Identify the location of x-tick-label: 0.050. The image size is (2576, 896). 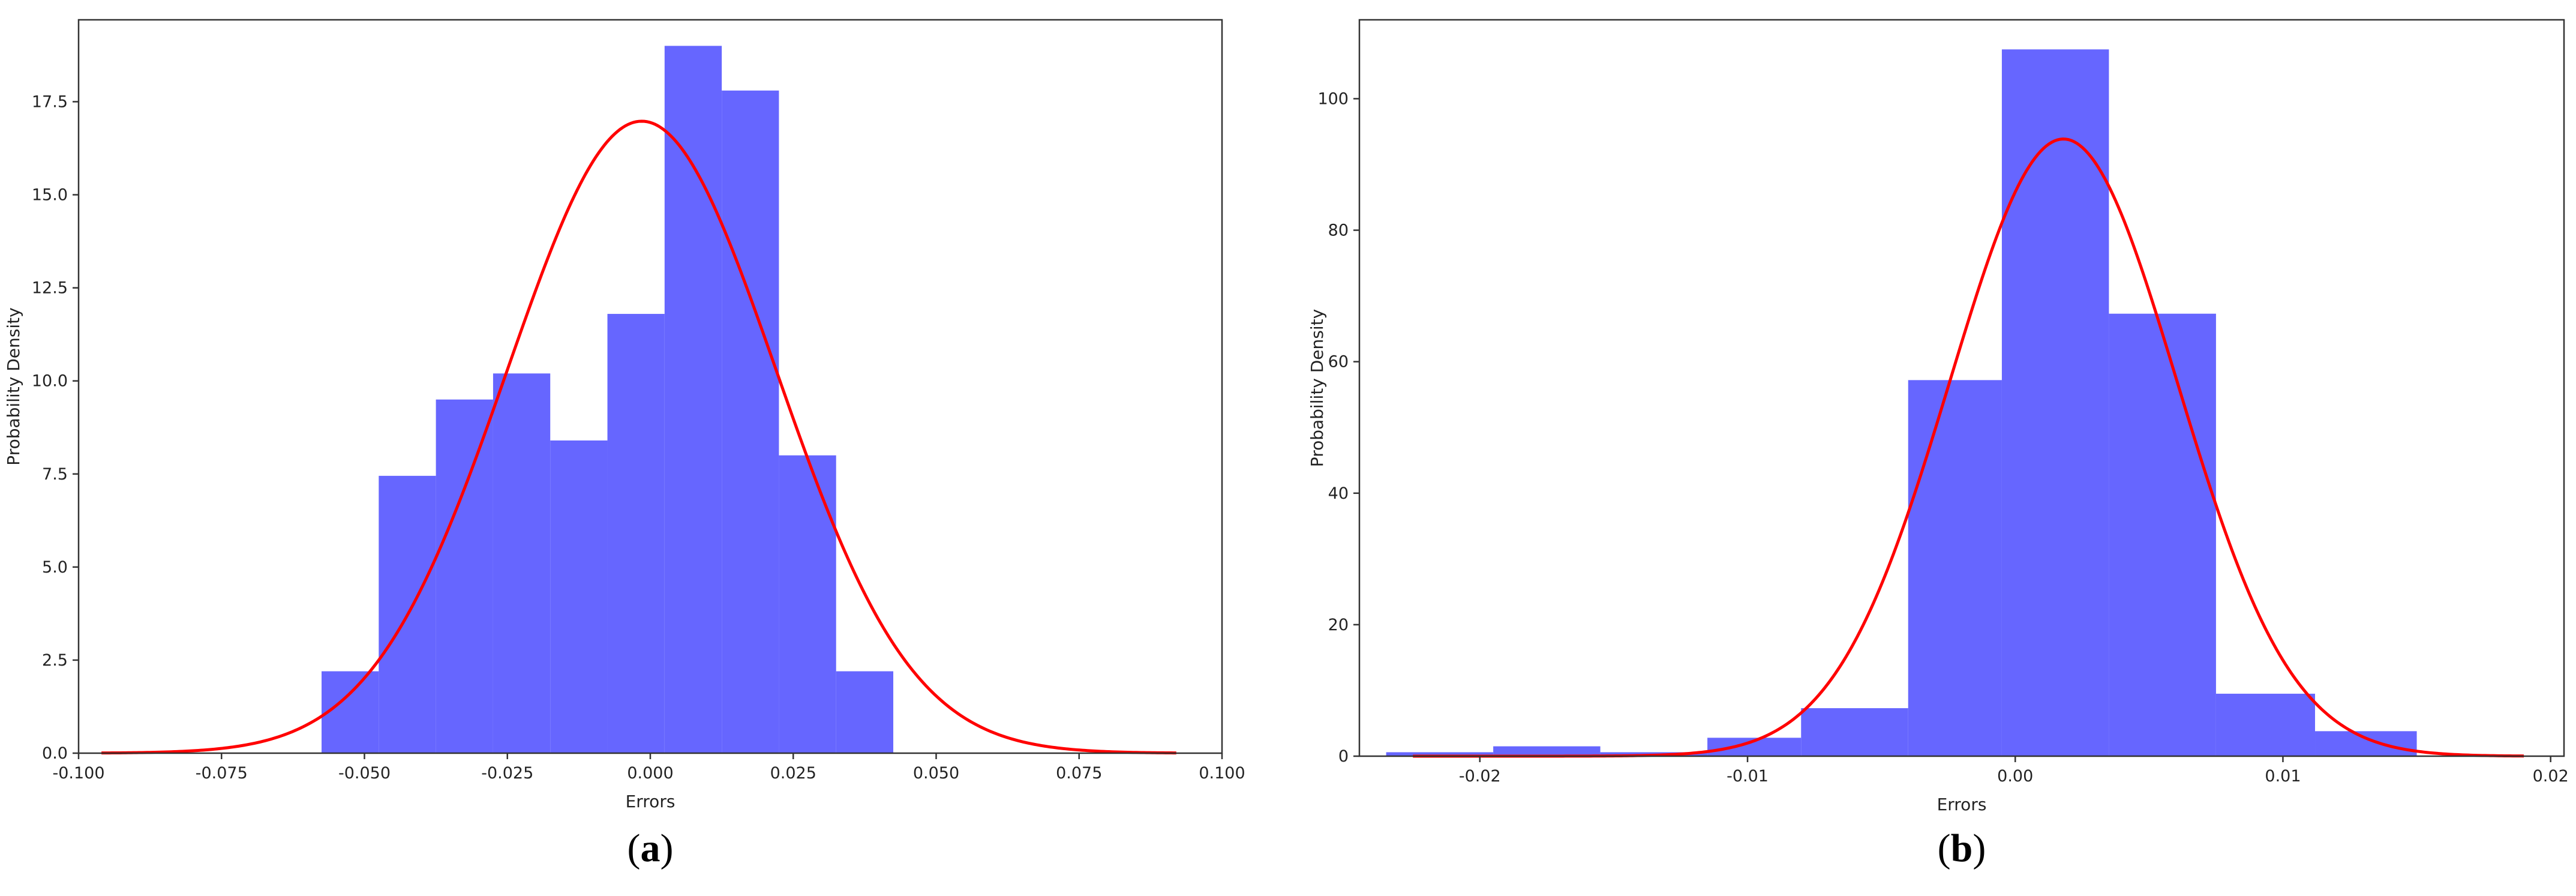
(936, 773).